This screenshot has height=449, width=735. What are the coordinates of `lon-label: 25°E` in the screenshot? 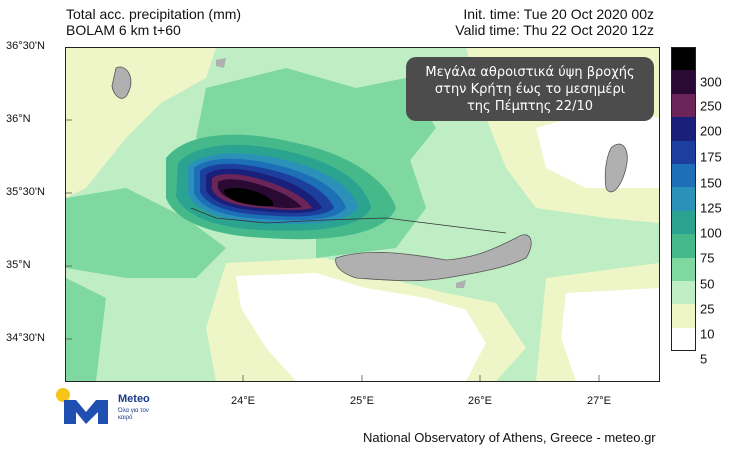 It's located at (362, 401).